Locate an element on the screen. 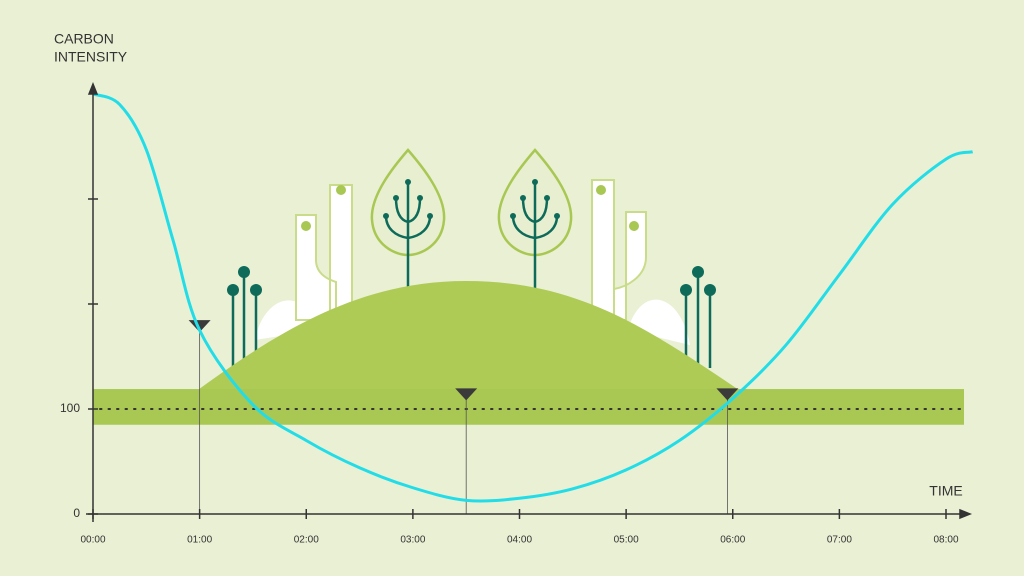 The width and height of the screenshot is (1024, 576). x-tick-label: 07:00 is located at coordinates (839, 540).